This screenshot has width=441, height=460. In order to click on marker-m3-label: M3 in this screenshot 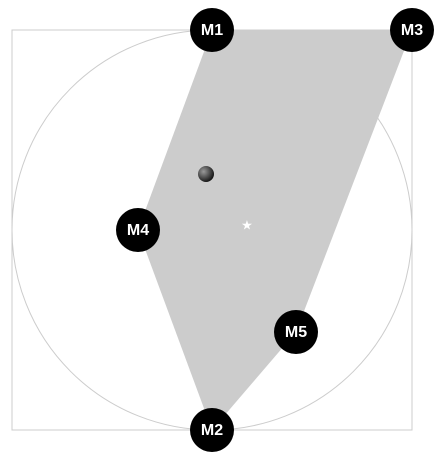, I will do `click(412, 30)`.